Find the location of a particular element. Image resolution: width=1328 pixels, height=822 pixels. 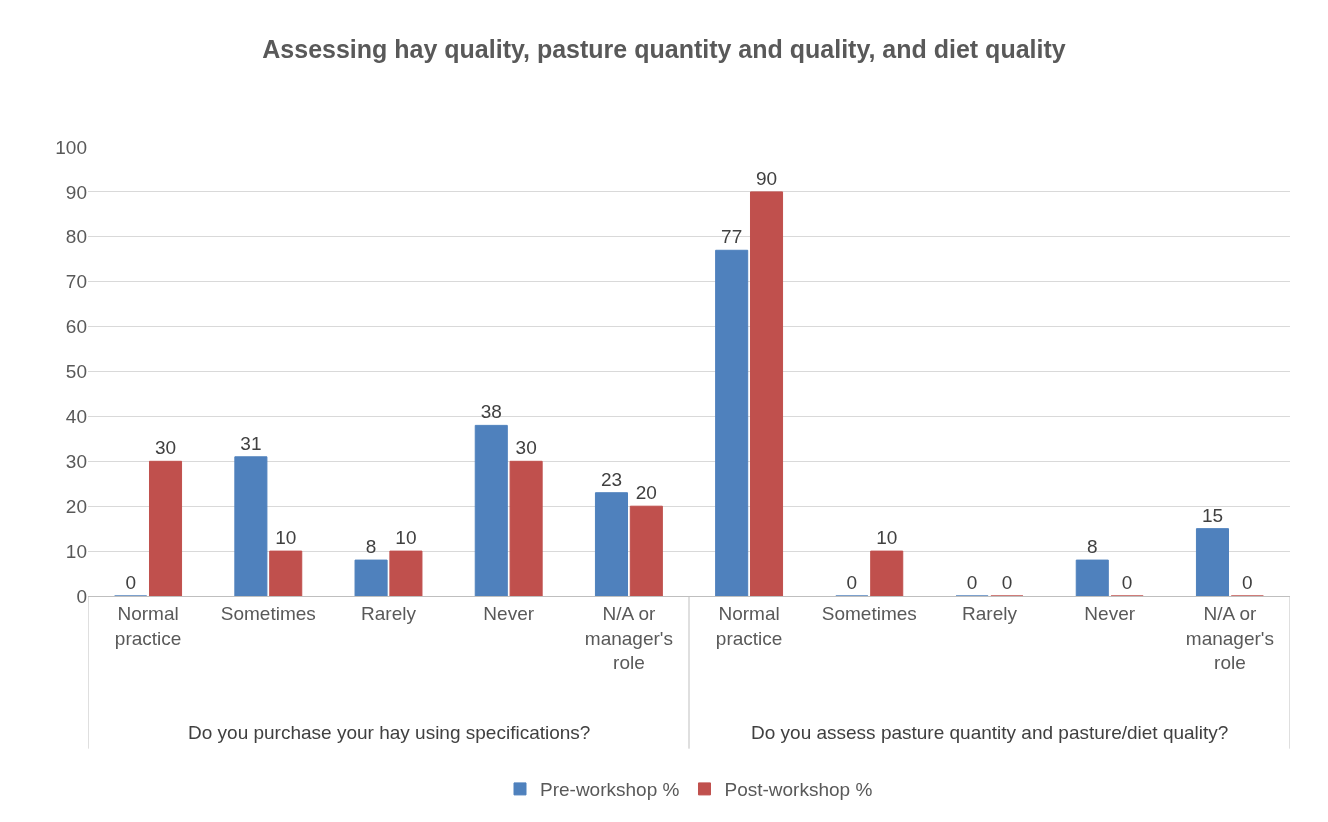

y-tick-label: 80 is located at coordinates (76, 237).